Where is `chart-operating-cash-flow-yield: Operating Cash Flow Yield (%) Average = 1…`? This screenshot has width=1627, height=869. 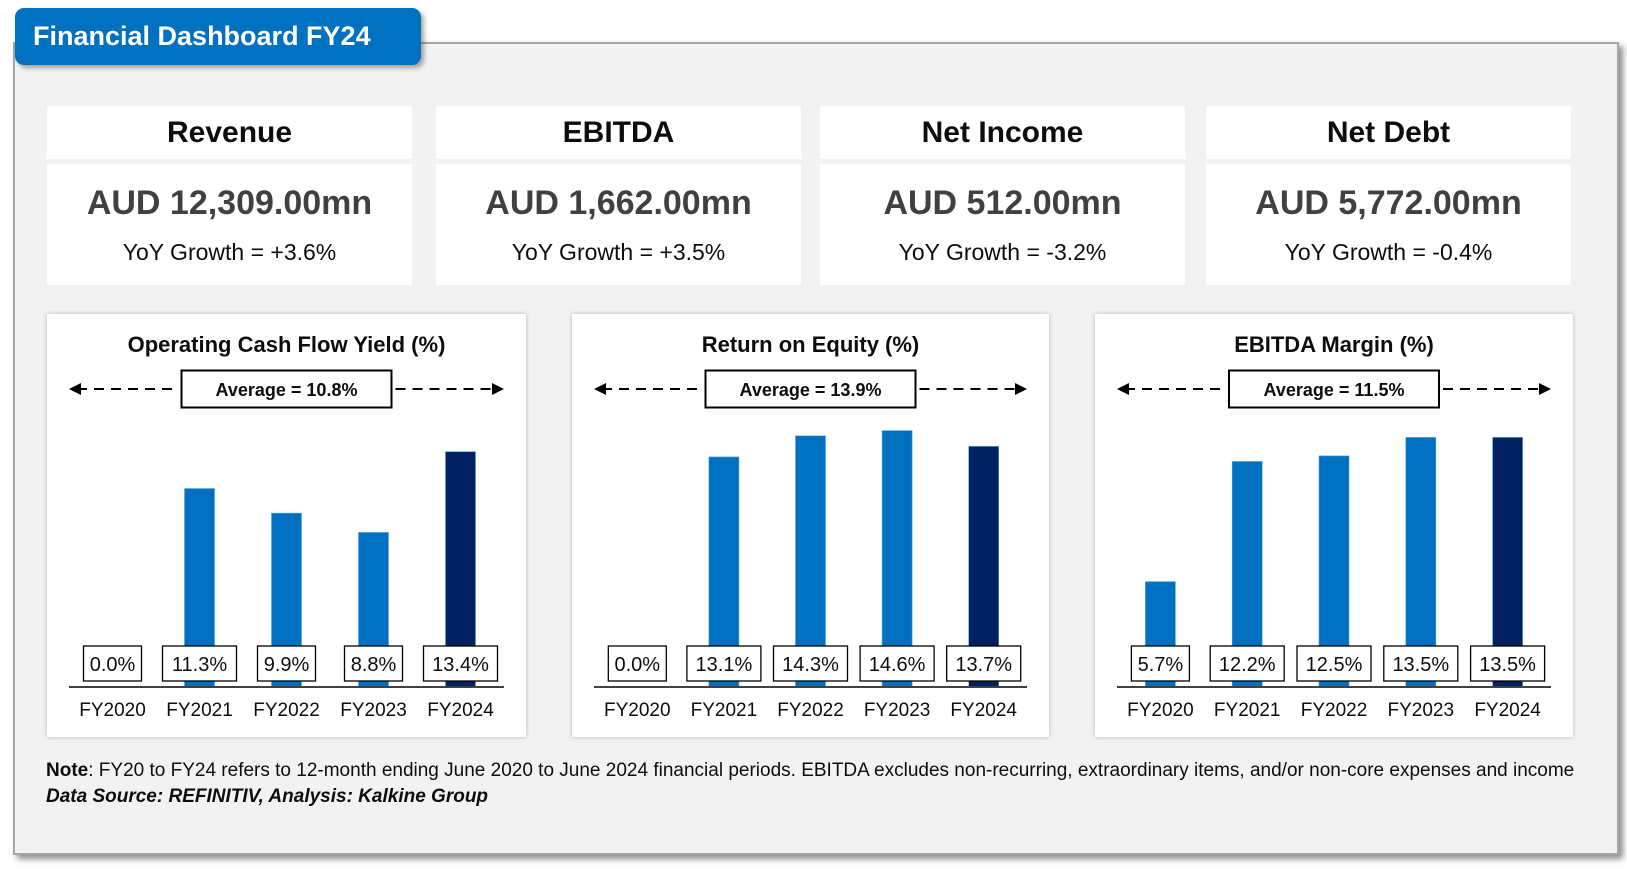
chart-operating-cash-flow-yield: Operating Cash Flow Yield (%) Average = 1… is located at coordinates (286, 526).